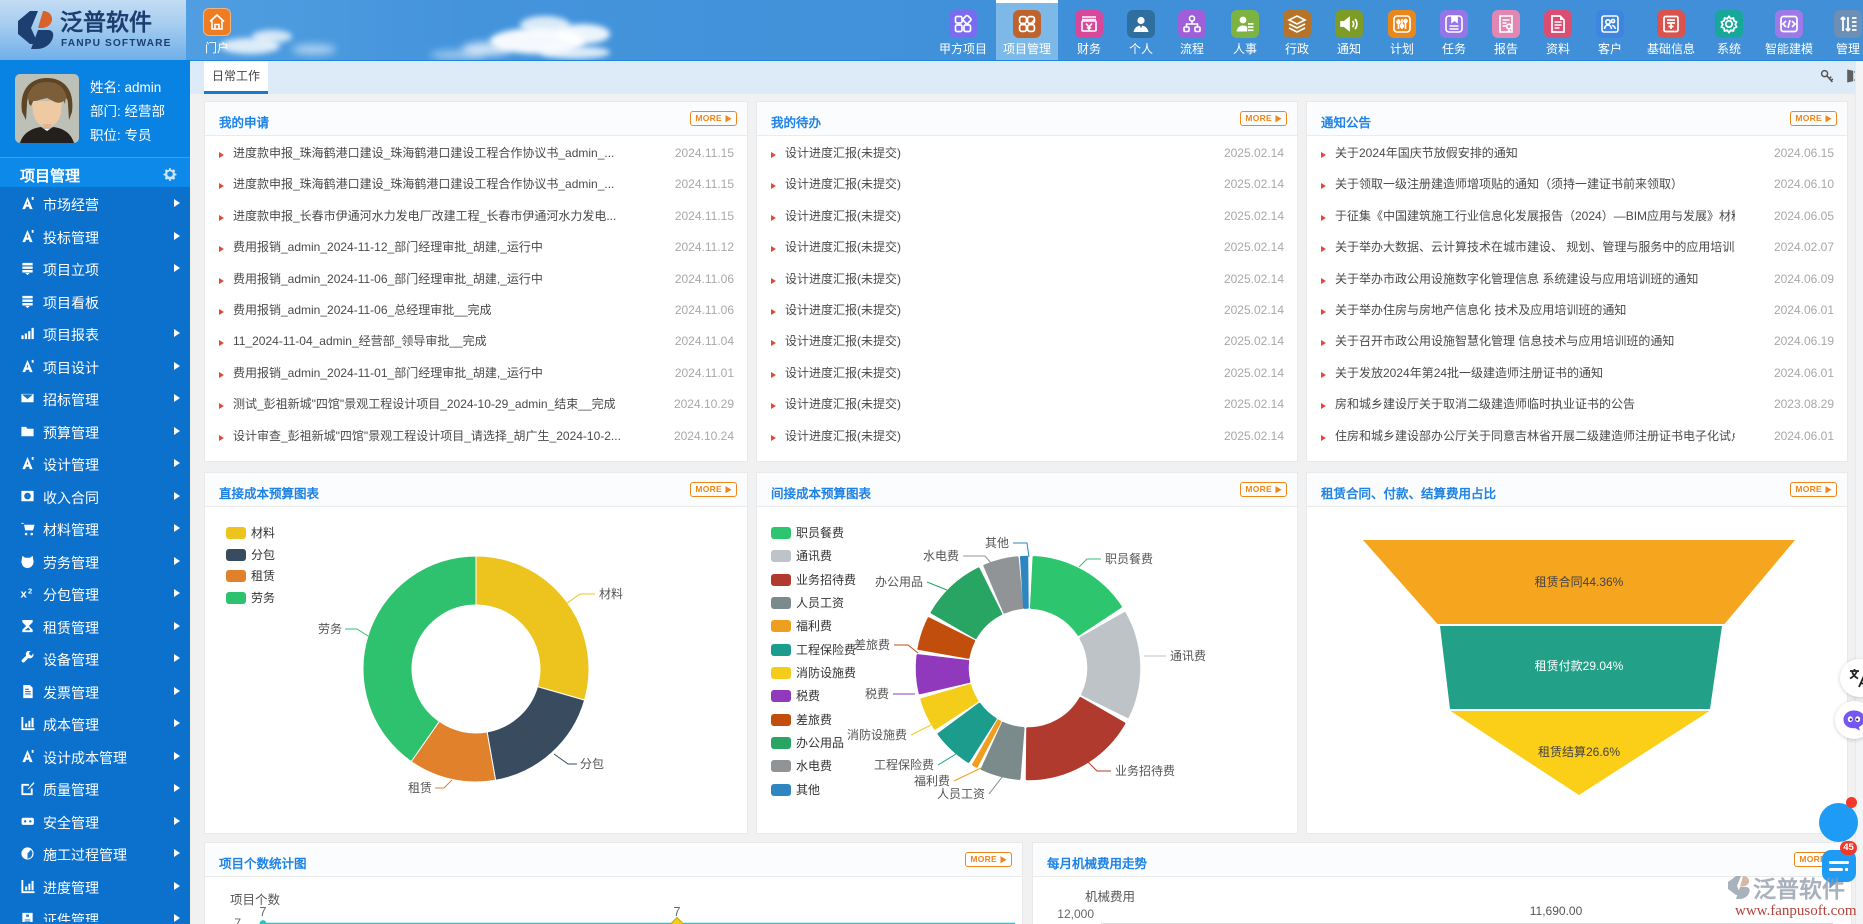 This screenshot has width=1863, height=924. What do you see at coordinates (592, 764) in the screenshot?
I see `svg-text: 分包` at bounding box center [592, 764].